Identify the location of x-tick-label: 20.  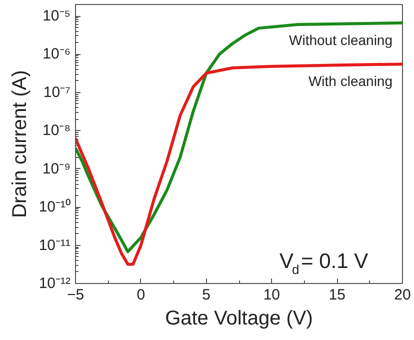
(402, 295).